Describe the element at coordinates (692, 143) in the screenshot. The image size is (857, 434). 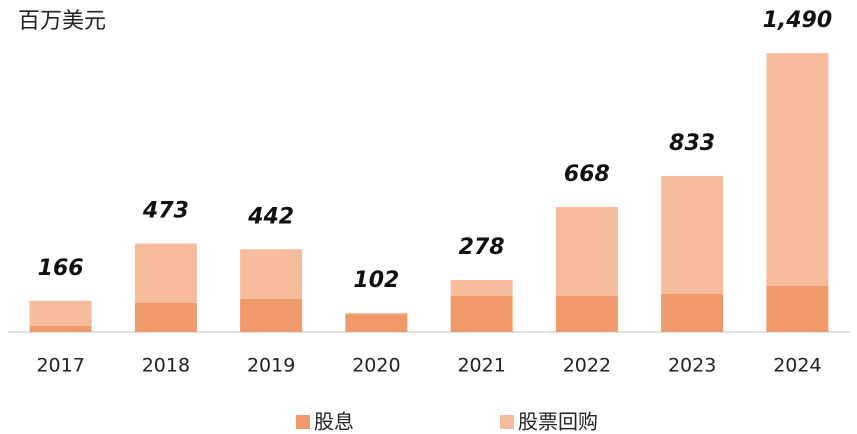
I see `total-label: 833` at that location.